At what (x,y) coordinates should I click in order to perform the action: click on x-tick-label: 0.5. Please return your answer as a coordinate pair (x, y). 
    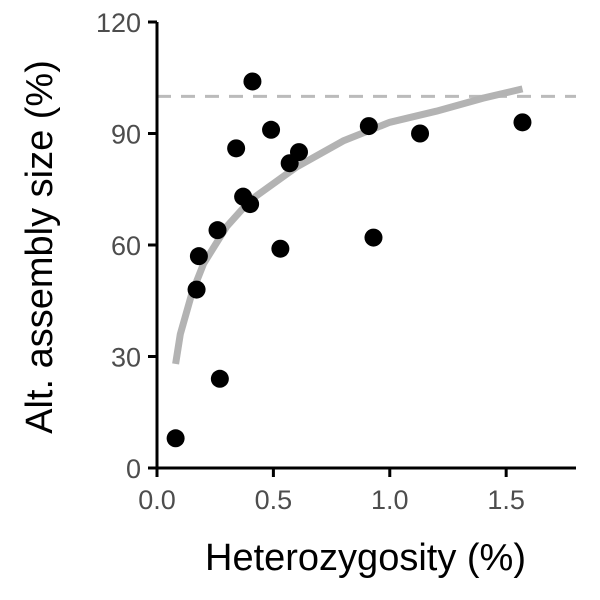
    Looking at the image, I should click on (274, 500).